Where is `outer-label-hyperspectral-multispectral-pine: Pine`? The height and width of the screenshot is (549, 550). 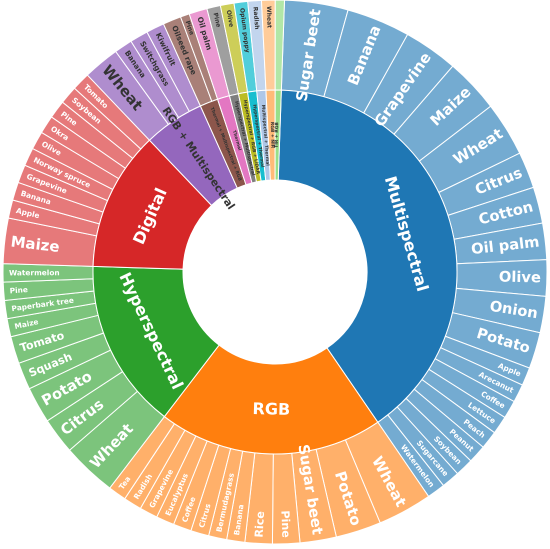
outer-label-hyperspectral-multispectral-pine: Pine is located at coordinates (217, 20).